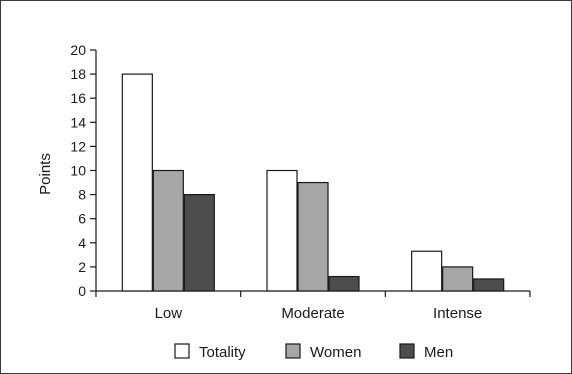  Describe the element at coordinates (82, 219) in the screenshot. I see `y-tick-label: 6` at that location.